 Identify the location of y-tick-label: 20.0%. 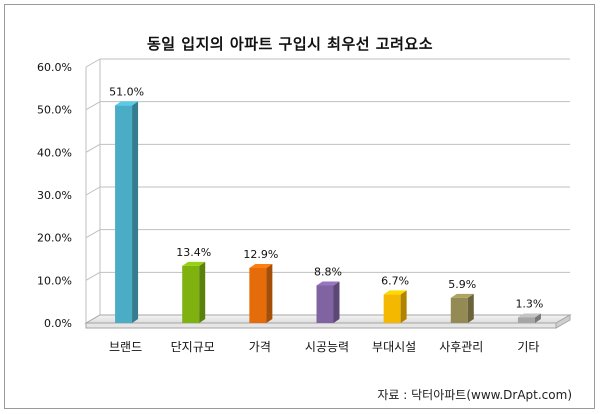
(54, 238).